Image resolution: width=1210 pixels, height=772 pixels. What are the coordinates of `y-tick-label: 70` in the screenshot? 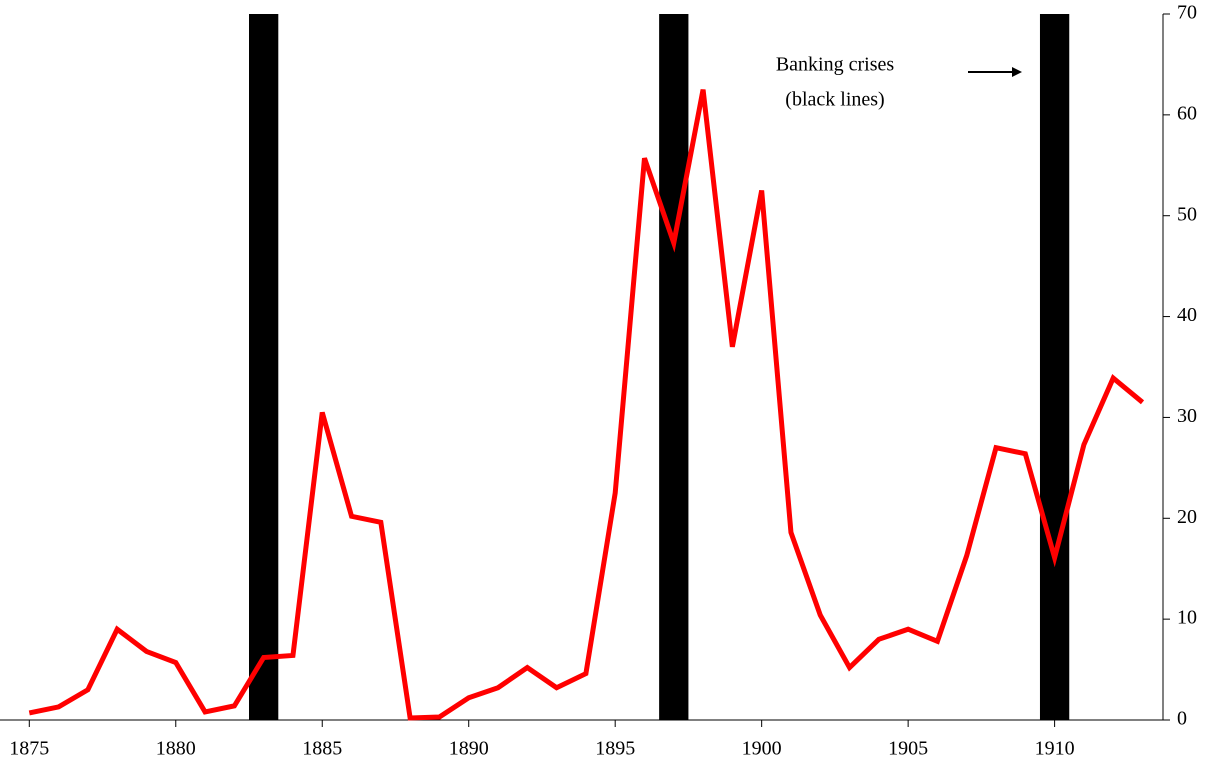 It's located at (1187, 13).